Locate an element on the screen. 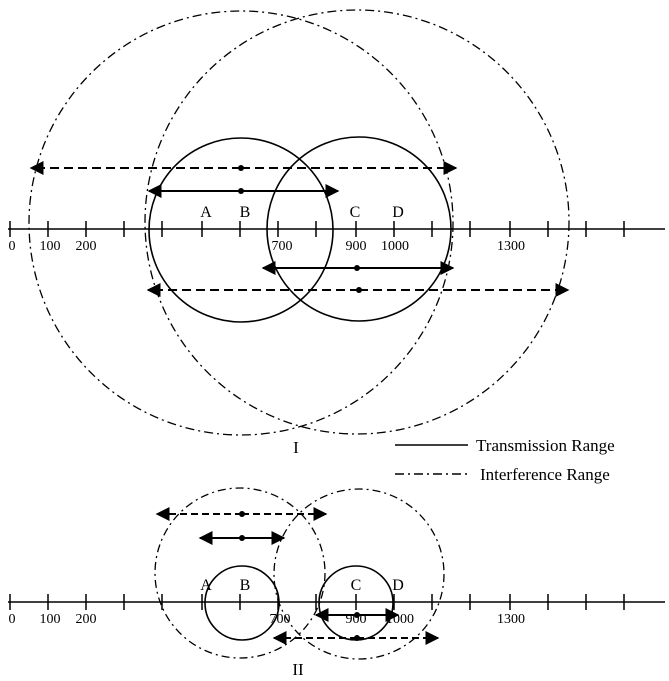 This screenshot has height=681, width=669. transmission-circle-c is located at coordinates (359, 229).